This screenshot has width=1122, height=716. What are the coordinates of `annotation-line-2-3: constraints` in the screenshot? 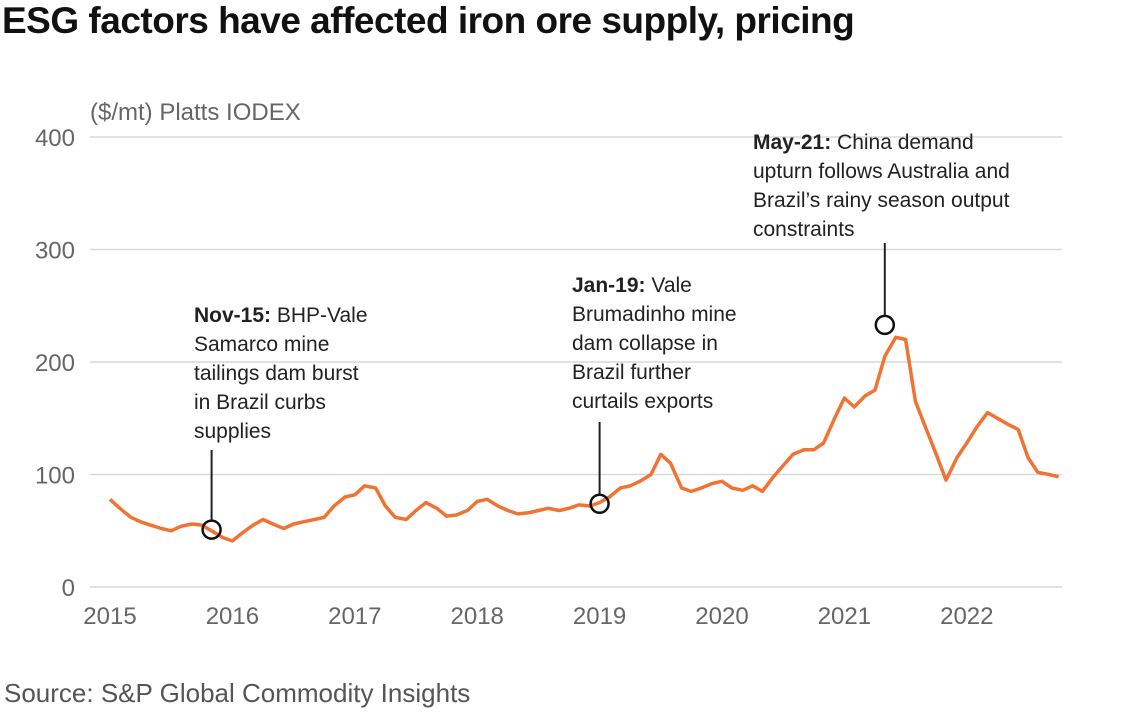 It's located at (804, 229).